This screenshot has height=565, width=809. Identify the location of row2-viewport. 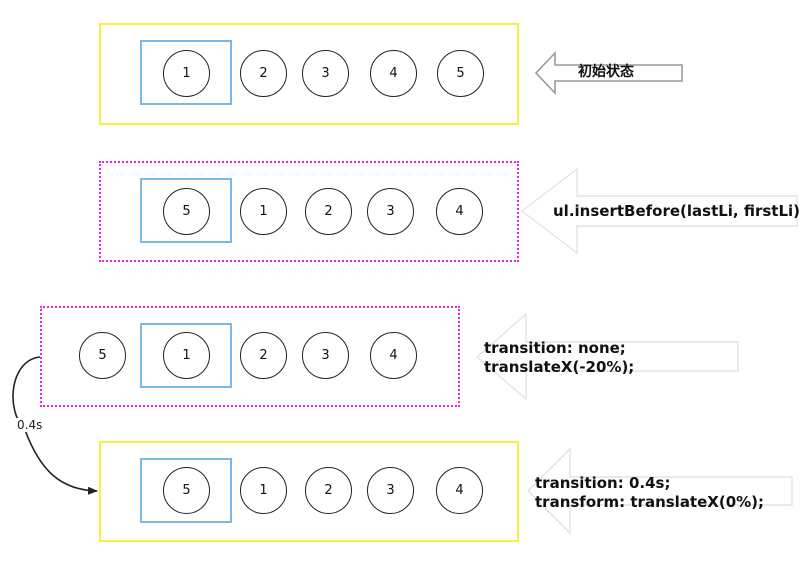
(186, 210).